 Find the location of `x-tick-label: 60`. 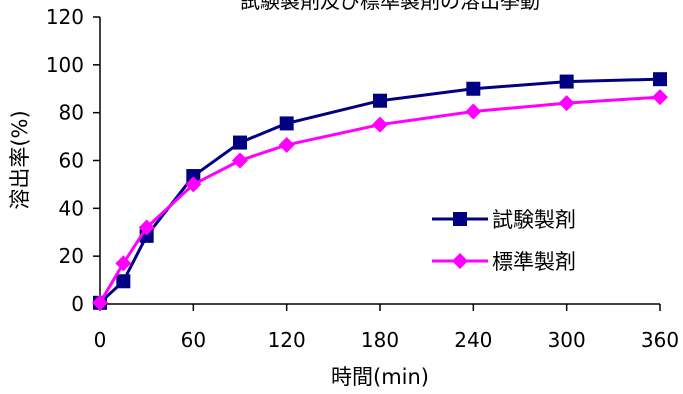

x-tick-label: 60 is located at coordinates (193, 340).